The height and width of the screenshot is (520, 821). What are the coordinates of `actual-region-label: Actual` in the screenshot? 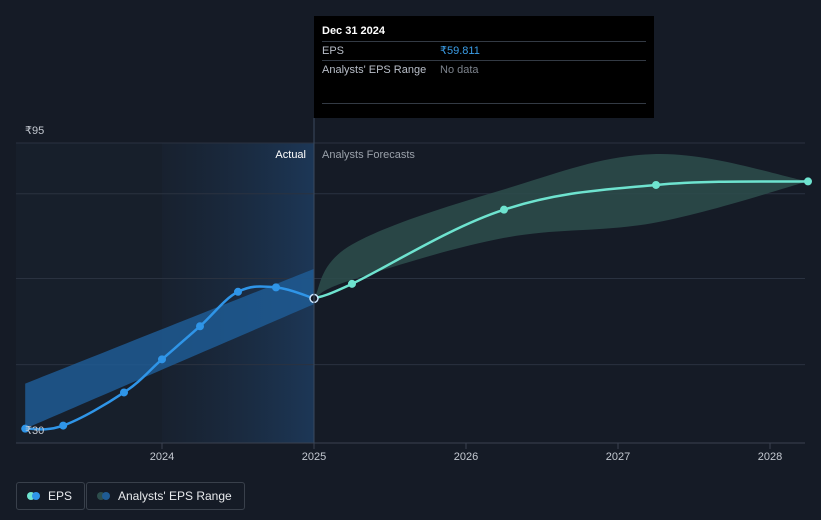 It's located at (290, 155).